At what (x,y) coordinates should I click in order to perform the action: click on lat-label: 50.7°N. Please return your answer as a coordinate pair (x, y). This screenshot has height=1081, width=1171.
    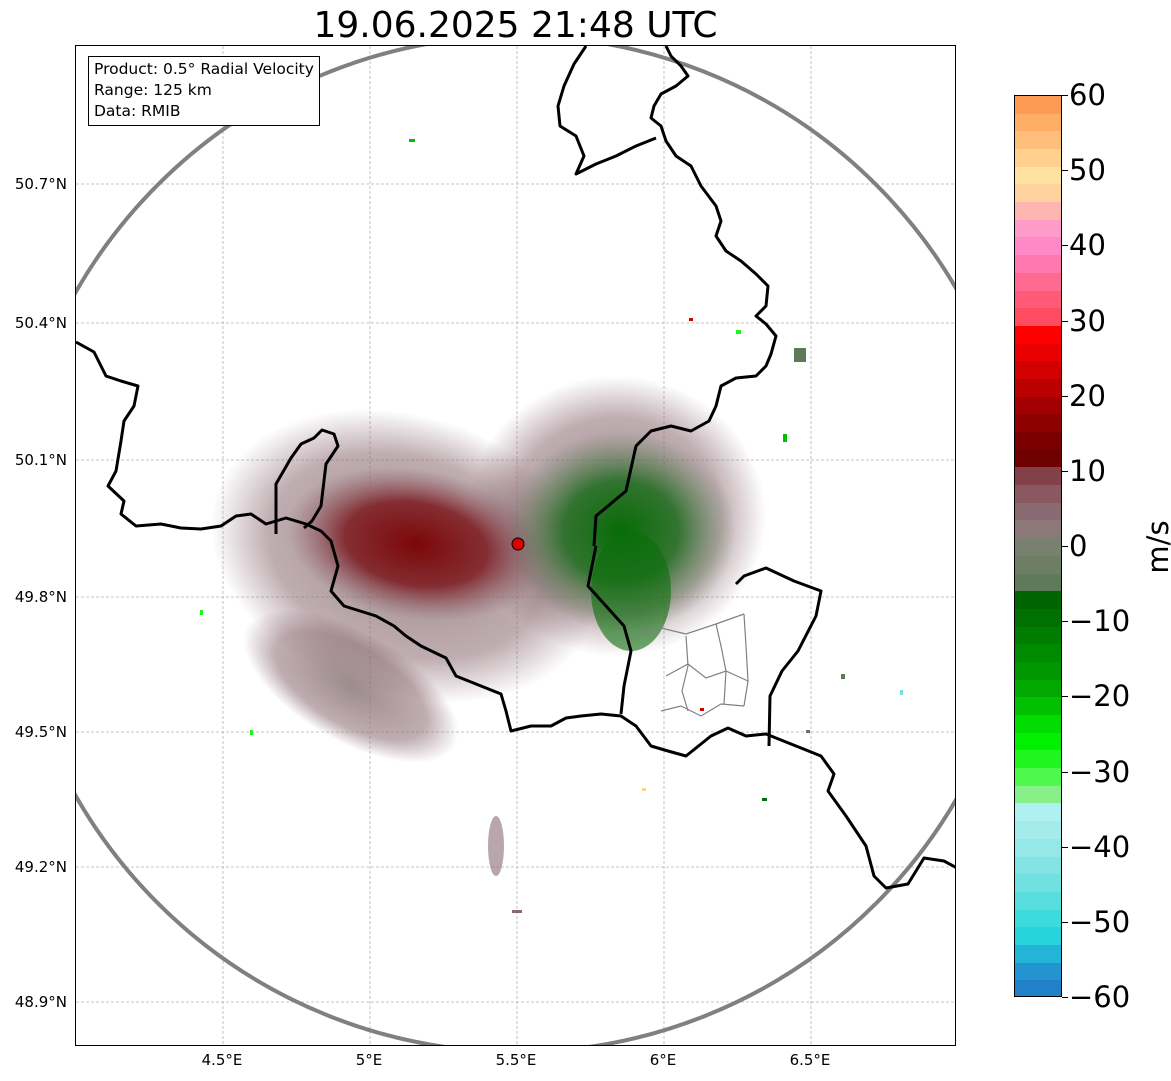
    Looking at the image, I should click on (40, 184).